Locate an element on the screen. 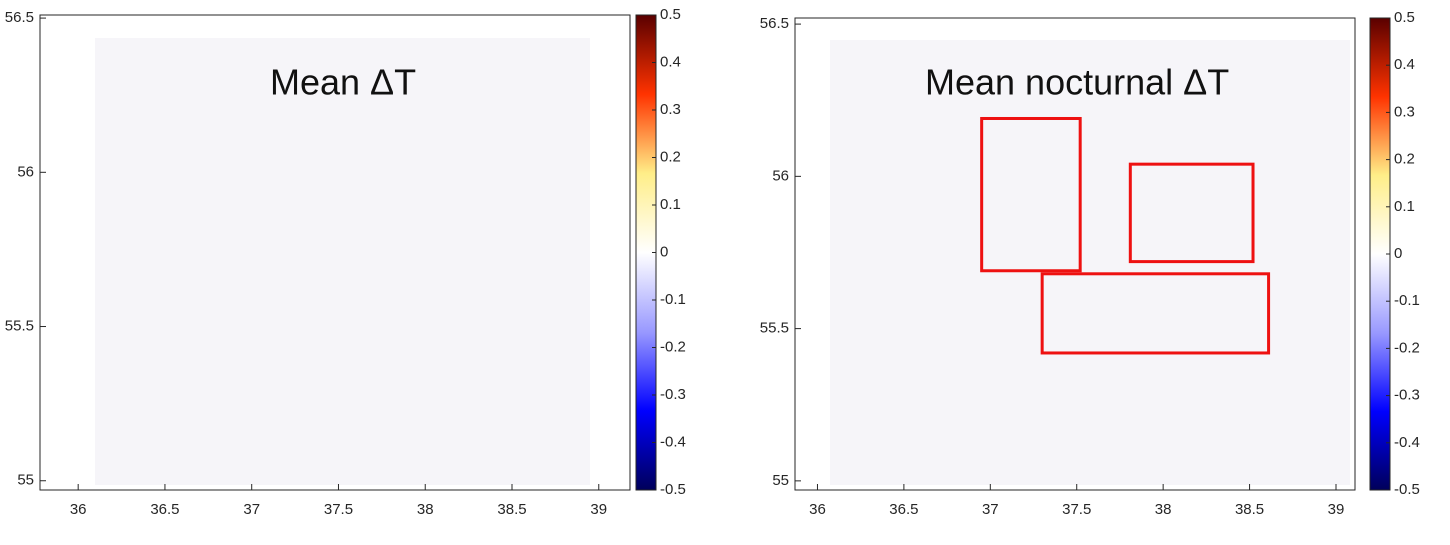 The image size is (1450, 545). annotation: Mean nocturnal ΔT is located at coordinates (1077, 82).